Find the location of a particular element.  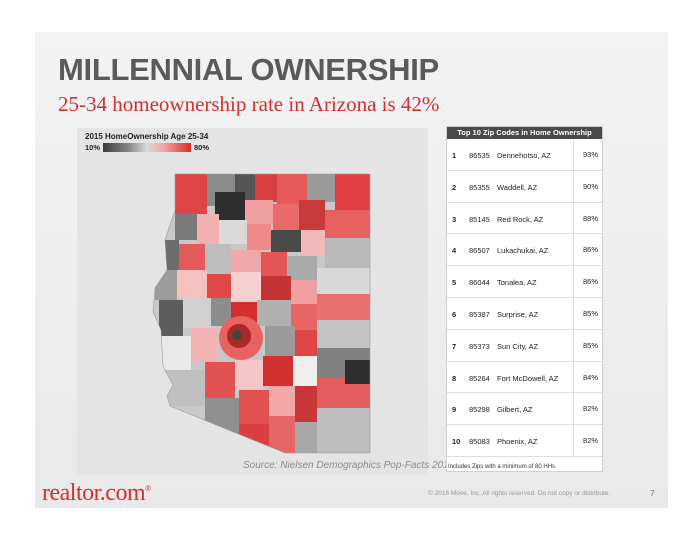

legend-color-bar is located at coordinates (147, 147).